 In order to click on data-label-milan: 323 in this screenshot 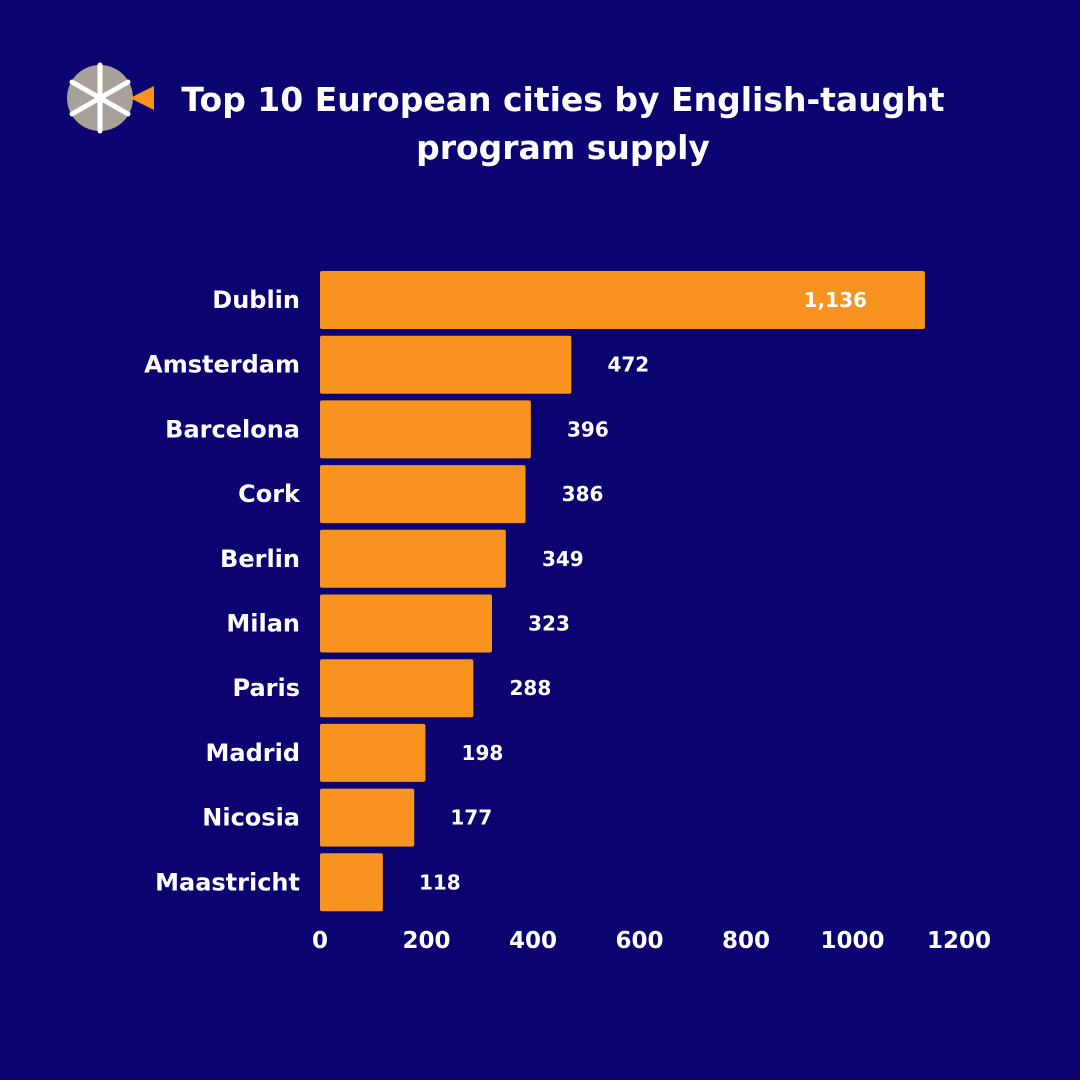, I will do `click(549, 624)`.